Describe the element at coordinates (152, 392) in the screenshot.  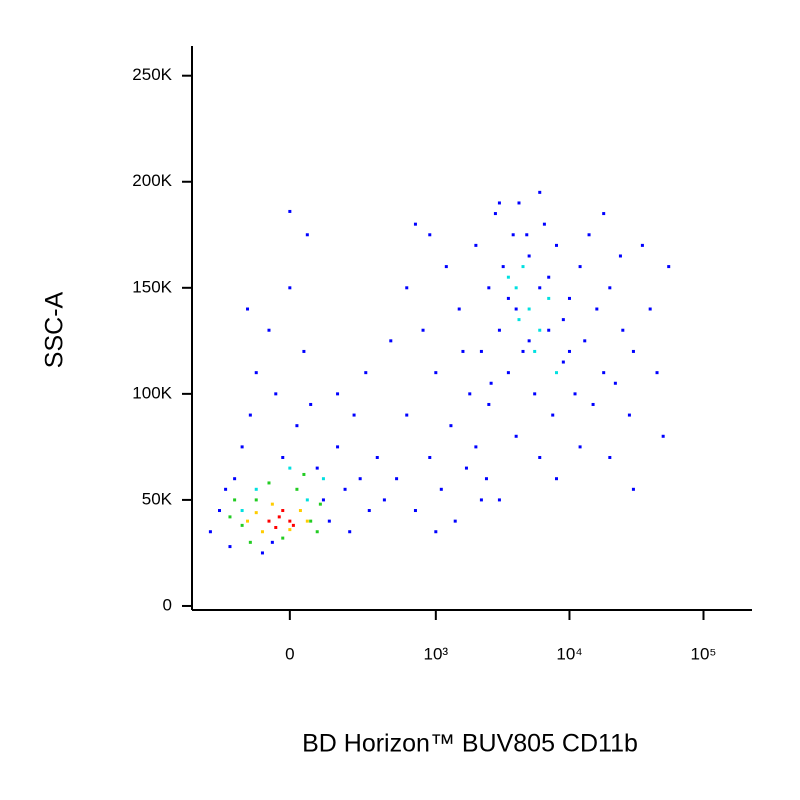
I see `y-tick-label: 100K` at that location.